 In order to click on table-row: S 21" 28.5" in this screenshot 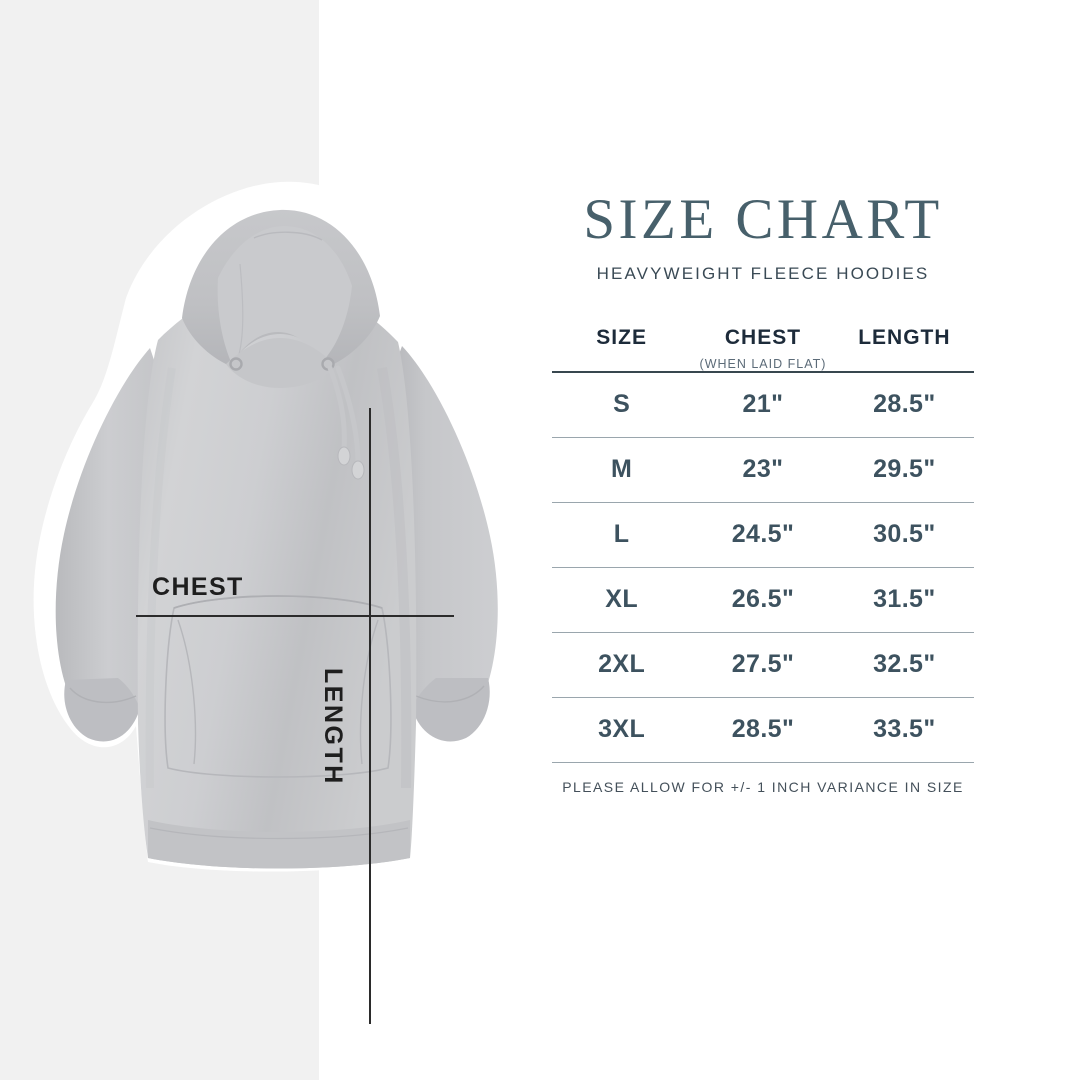, I will do `click(763, 405)`.